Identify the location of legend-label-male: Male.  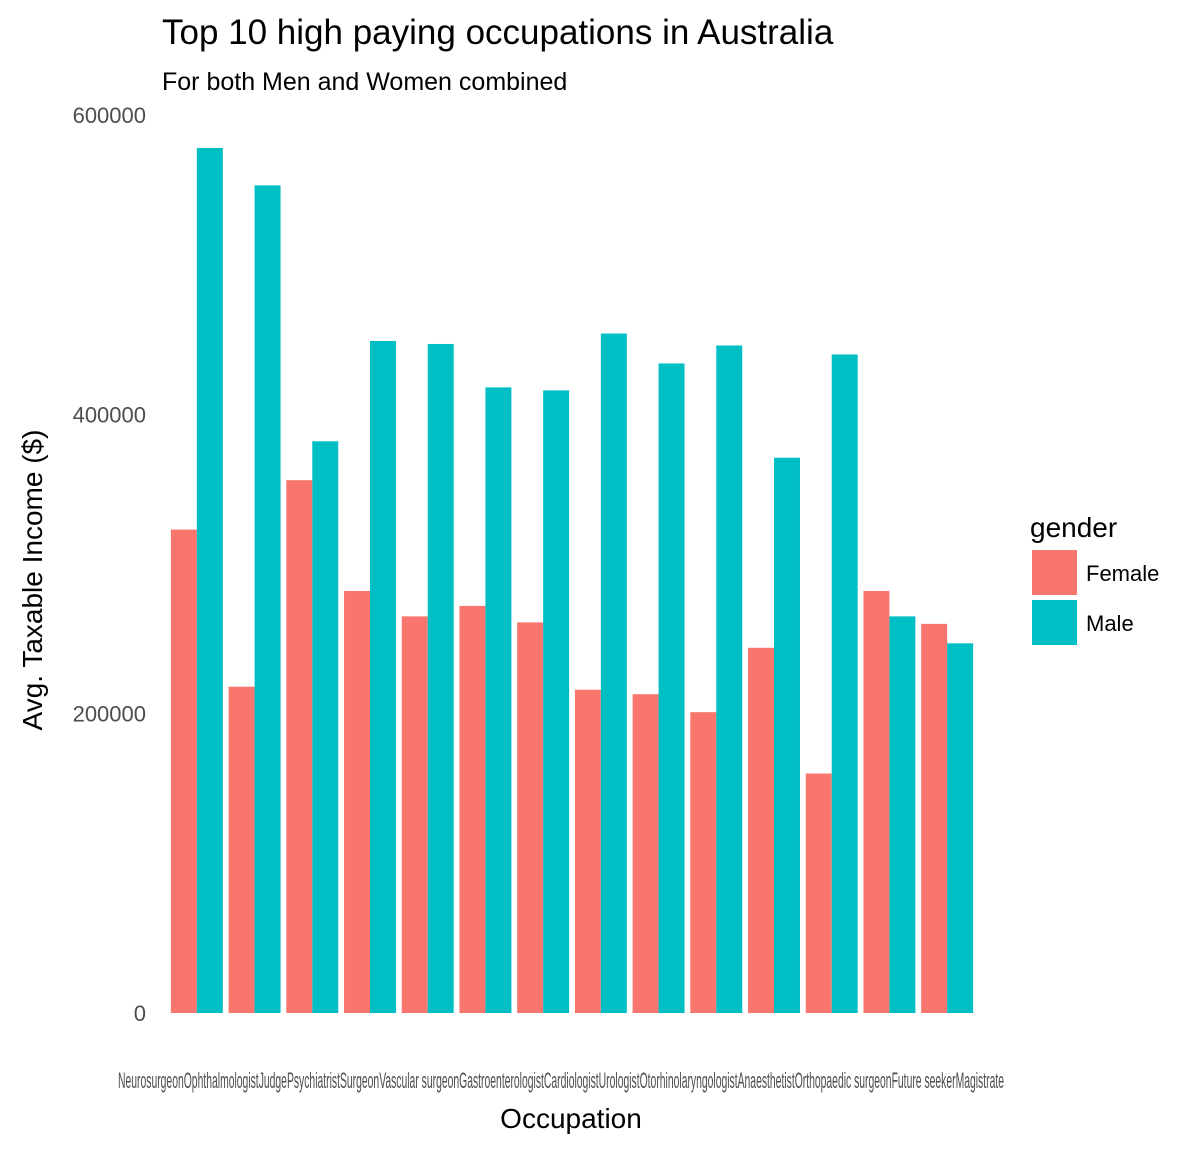
(1110, 623).